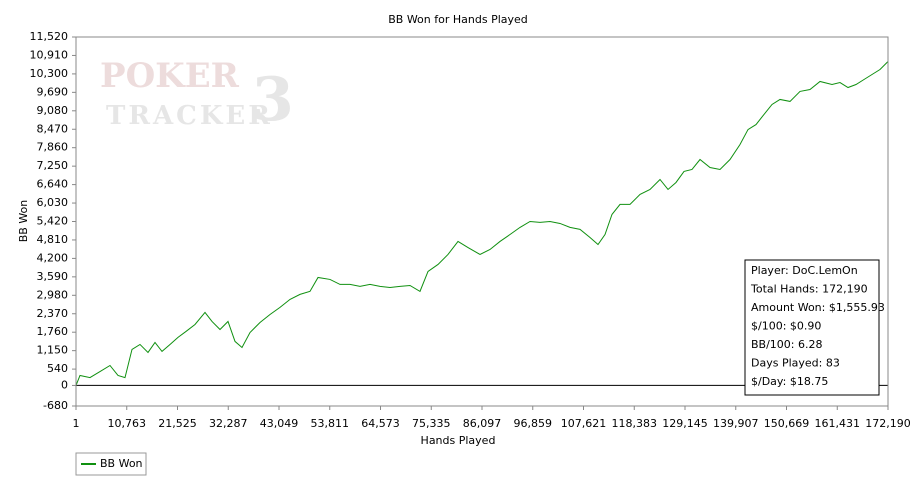 The image size is (916, 491). Describe the element at coordinates (53, 313) in the screenshot. I see `y-tick-label: 2,370` at that location.